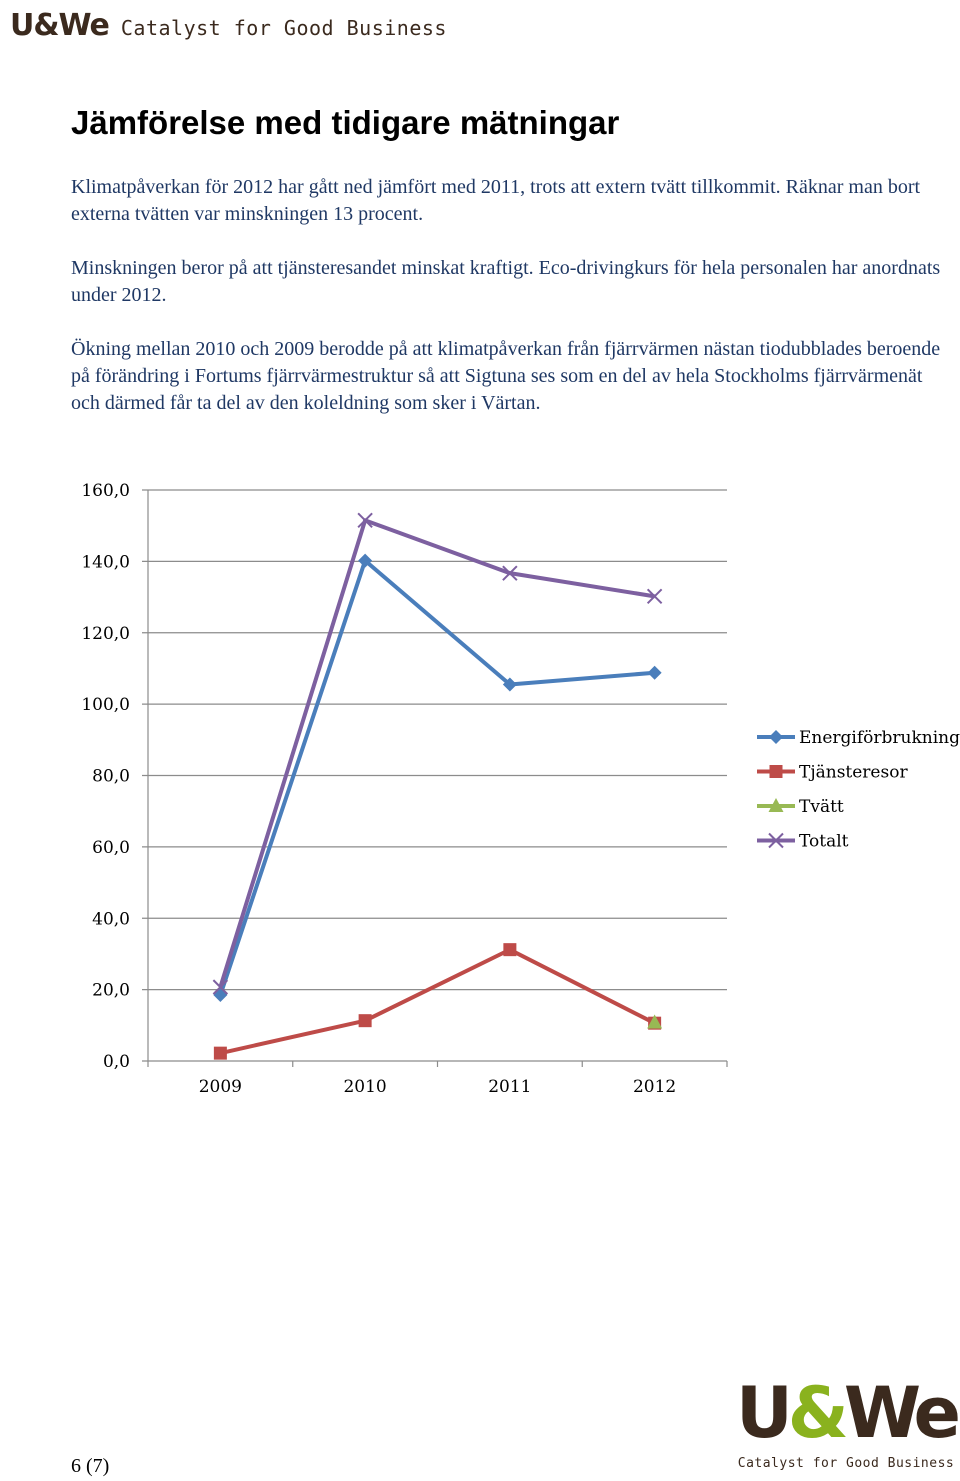  What do you see at coordinates (818, 1413) in the screenshot?
I see `footer-logo-ampersand: &` at bounding box center [818, 1413].